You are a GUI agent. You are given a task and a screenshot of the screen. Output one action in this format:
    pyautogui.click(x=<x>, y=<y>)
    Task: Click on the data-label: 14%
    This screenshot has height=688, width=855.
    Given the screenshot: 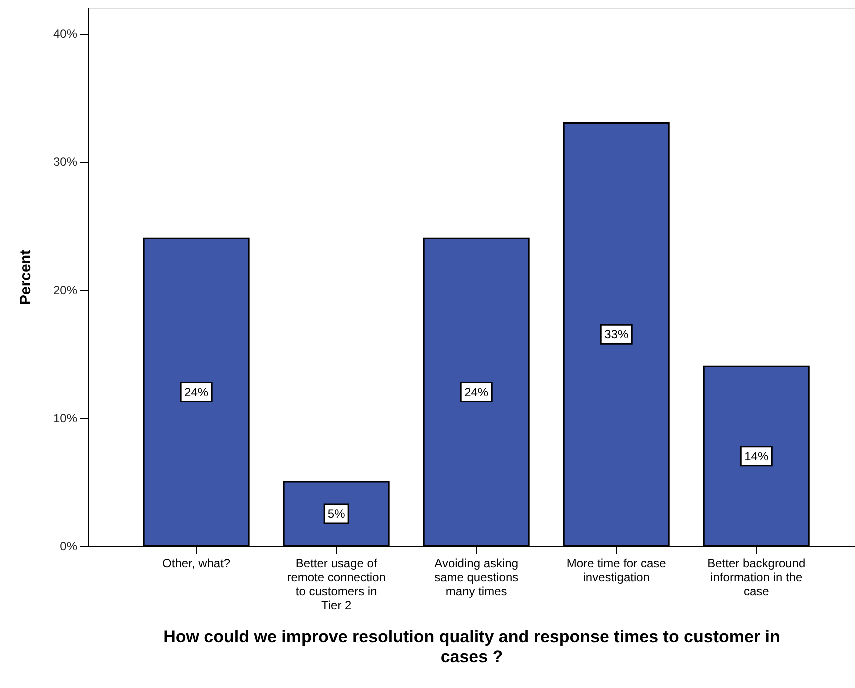 What is the action you would take?
    pyautogui.click(x=756, y=456)
    